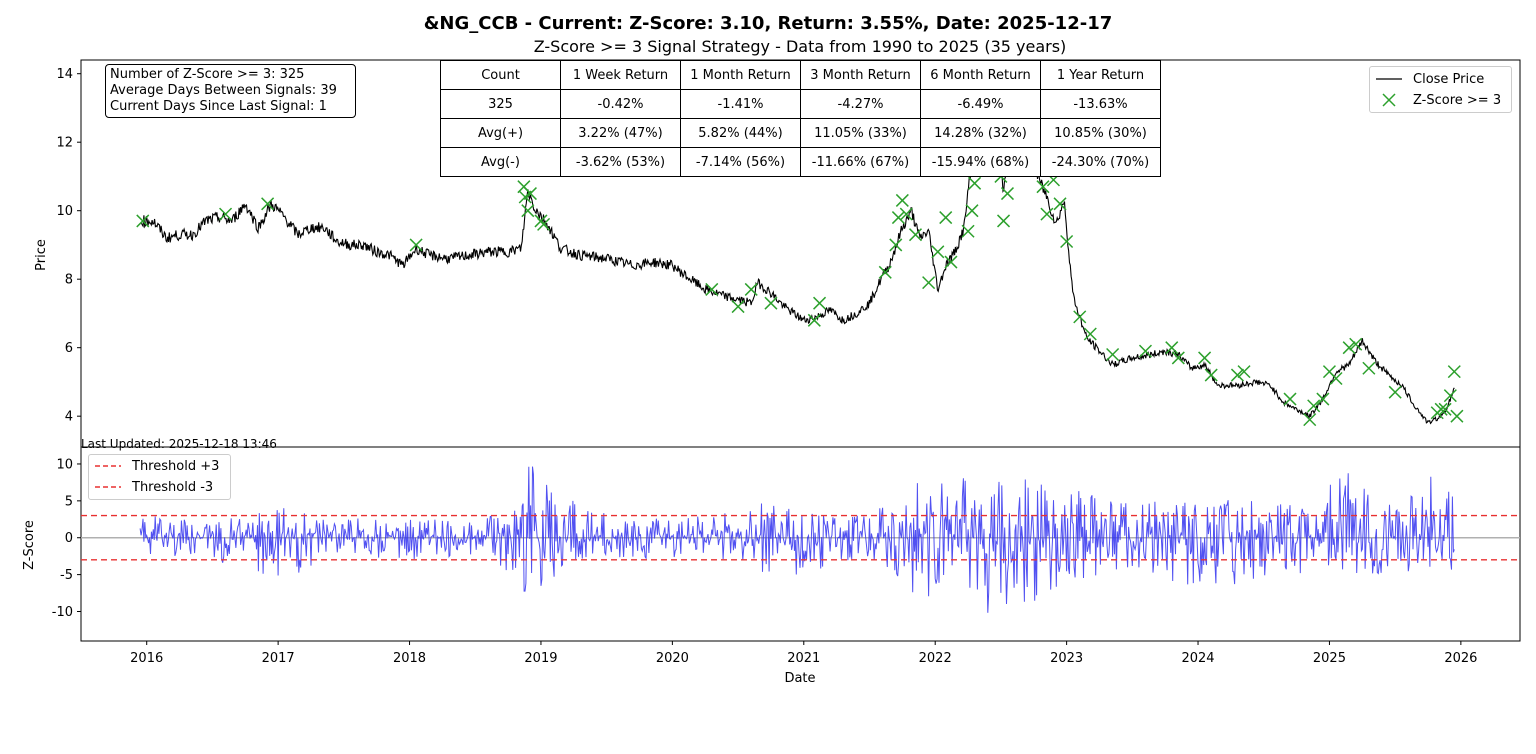 Image resolution: width=1536 pixels, height=754 pixels. I want to click on table-cell: 10.85% (30%), so click(1100, 133).